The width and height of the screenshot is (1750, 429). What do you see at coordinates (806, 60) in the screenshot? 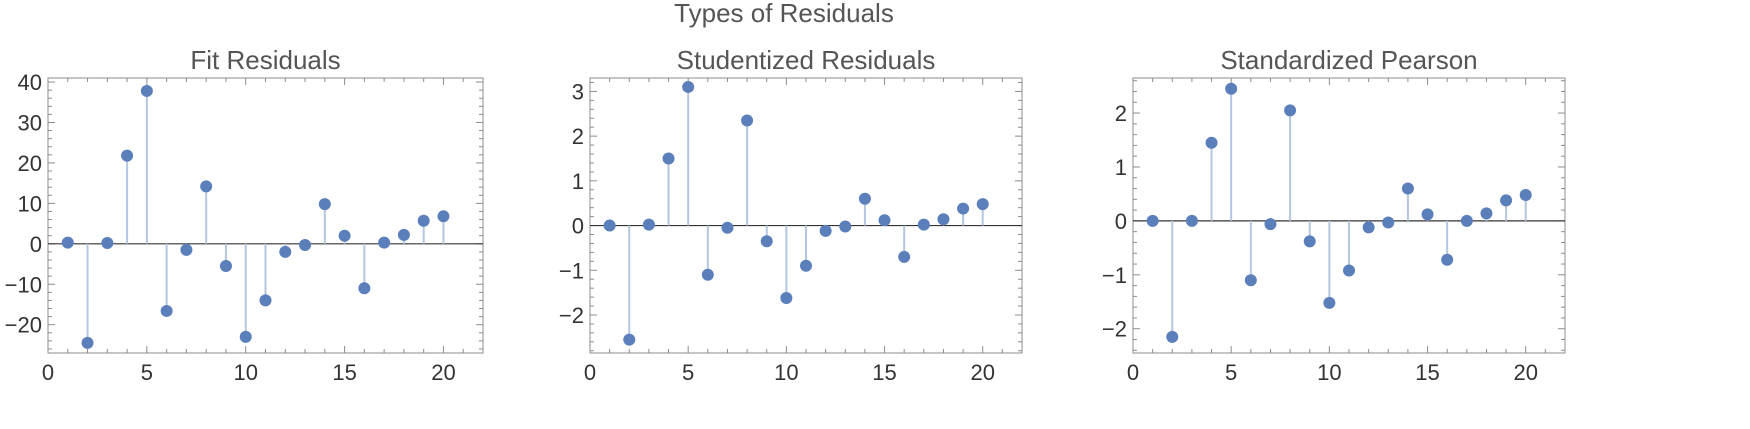
I see `chart-title: Studentized Residuals` at bounding box center [806, 60].